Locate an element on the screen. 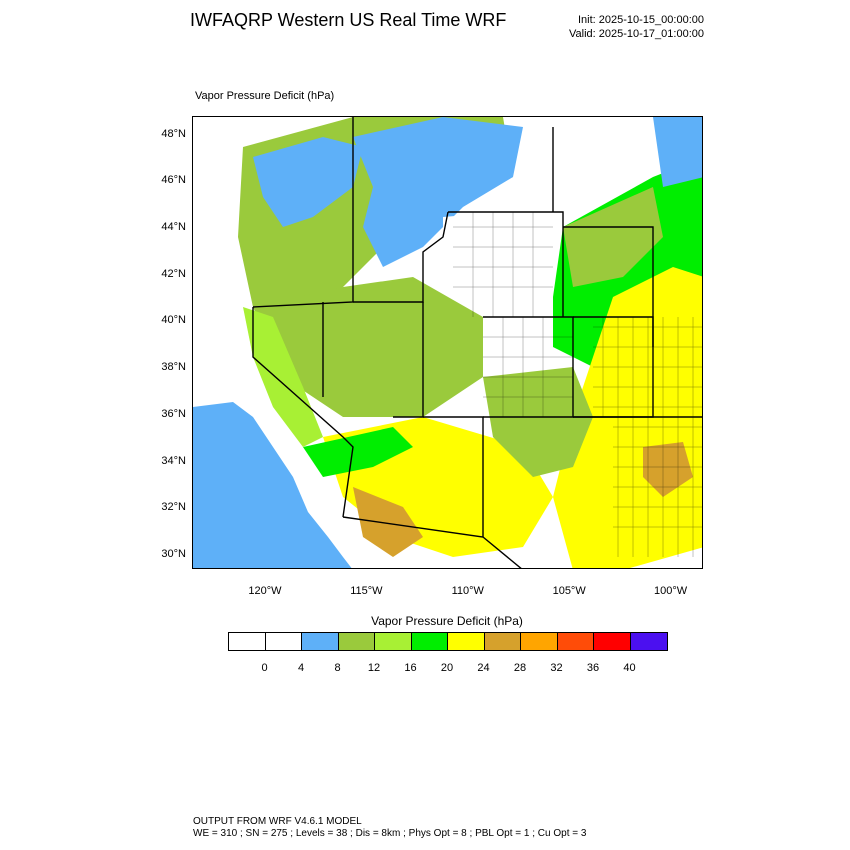 The height and width of the screenshot is (850, 850). northeast-blue is located at coordinates (677, 152).